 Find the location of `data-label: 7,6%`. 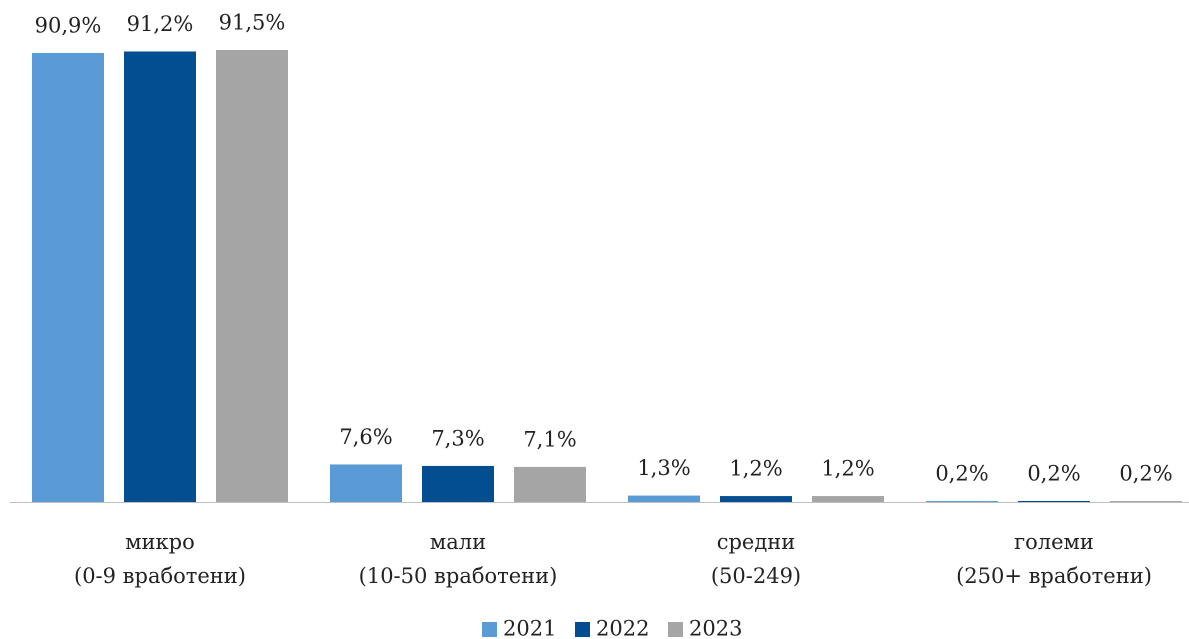

data-label: 7,6% is located at coordinates (365, 437).